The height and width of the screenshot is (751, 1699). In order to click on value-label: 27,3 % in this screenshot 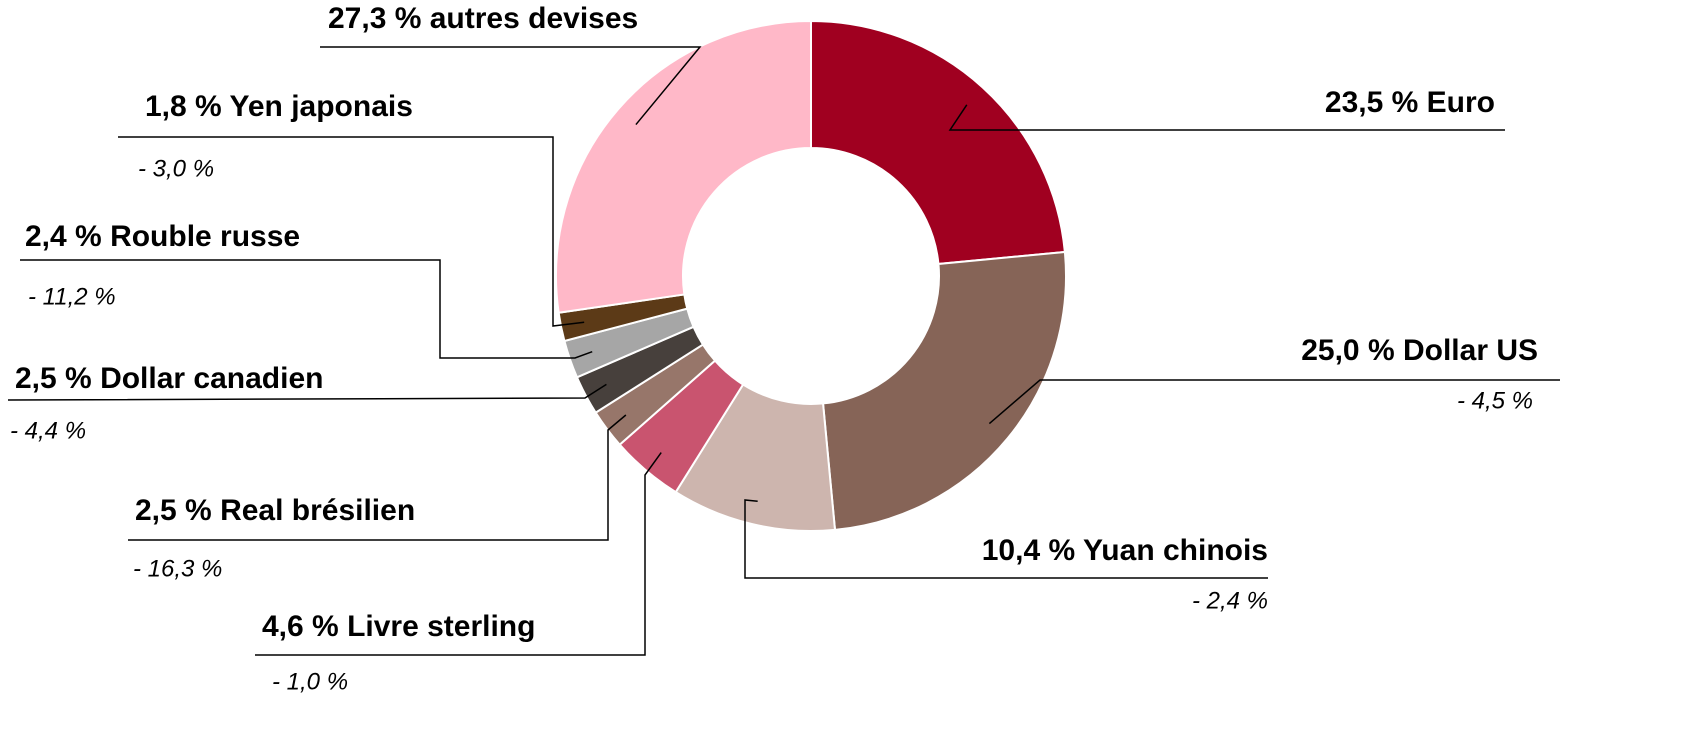, I will do `click(374, 18)`.